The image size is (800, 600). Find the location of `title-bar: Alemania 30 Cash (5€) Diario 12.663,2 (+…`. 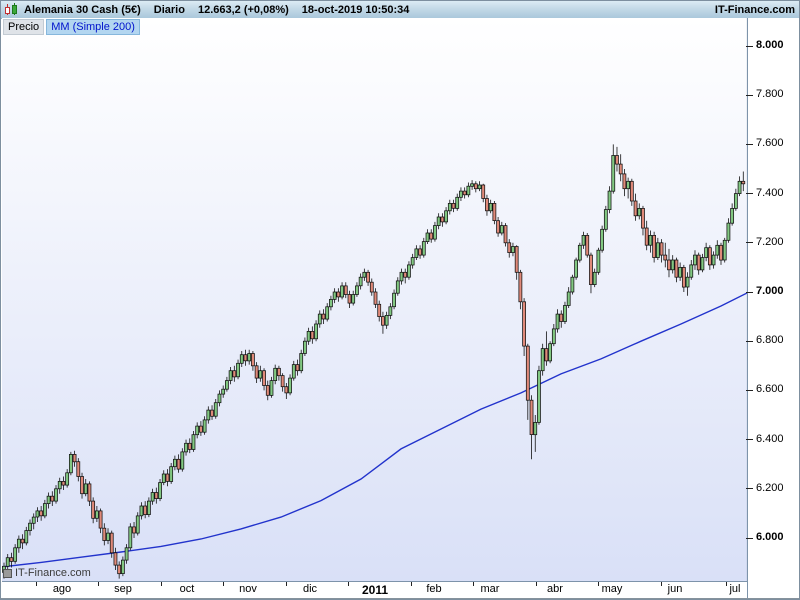

title-bar: Alemania 30 Cash (5€) Diario 12.663,2 (+… is located at coordinates (400, 10).